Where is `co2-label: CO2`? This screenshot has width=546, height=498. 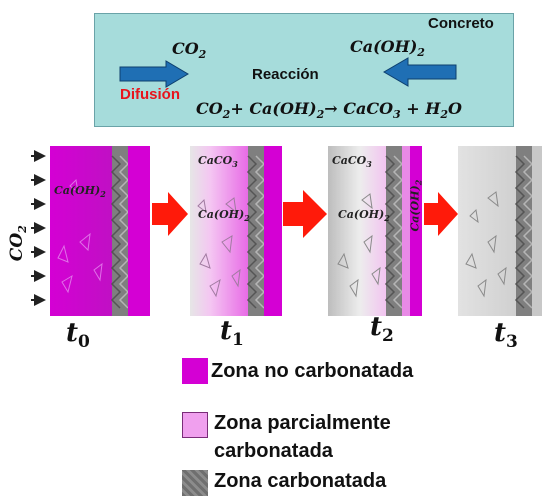 co2-label: CO2 is located at coordinates (189, 50).